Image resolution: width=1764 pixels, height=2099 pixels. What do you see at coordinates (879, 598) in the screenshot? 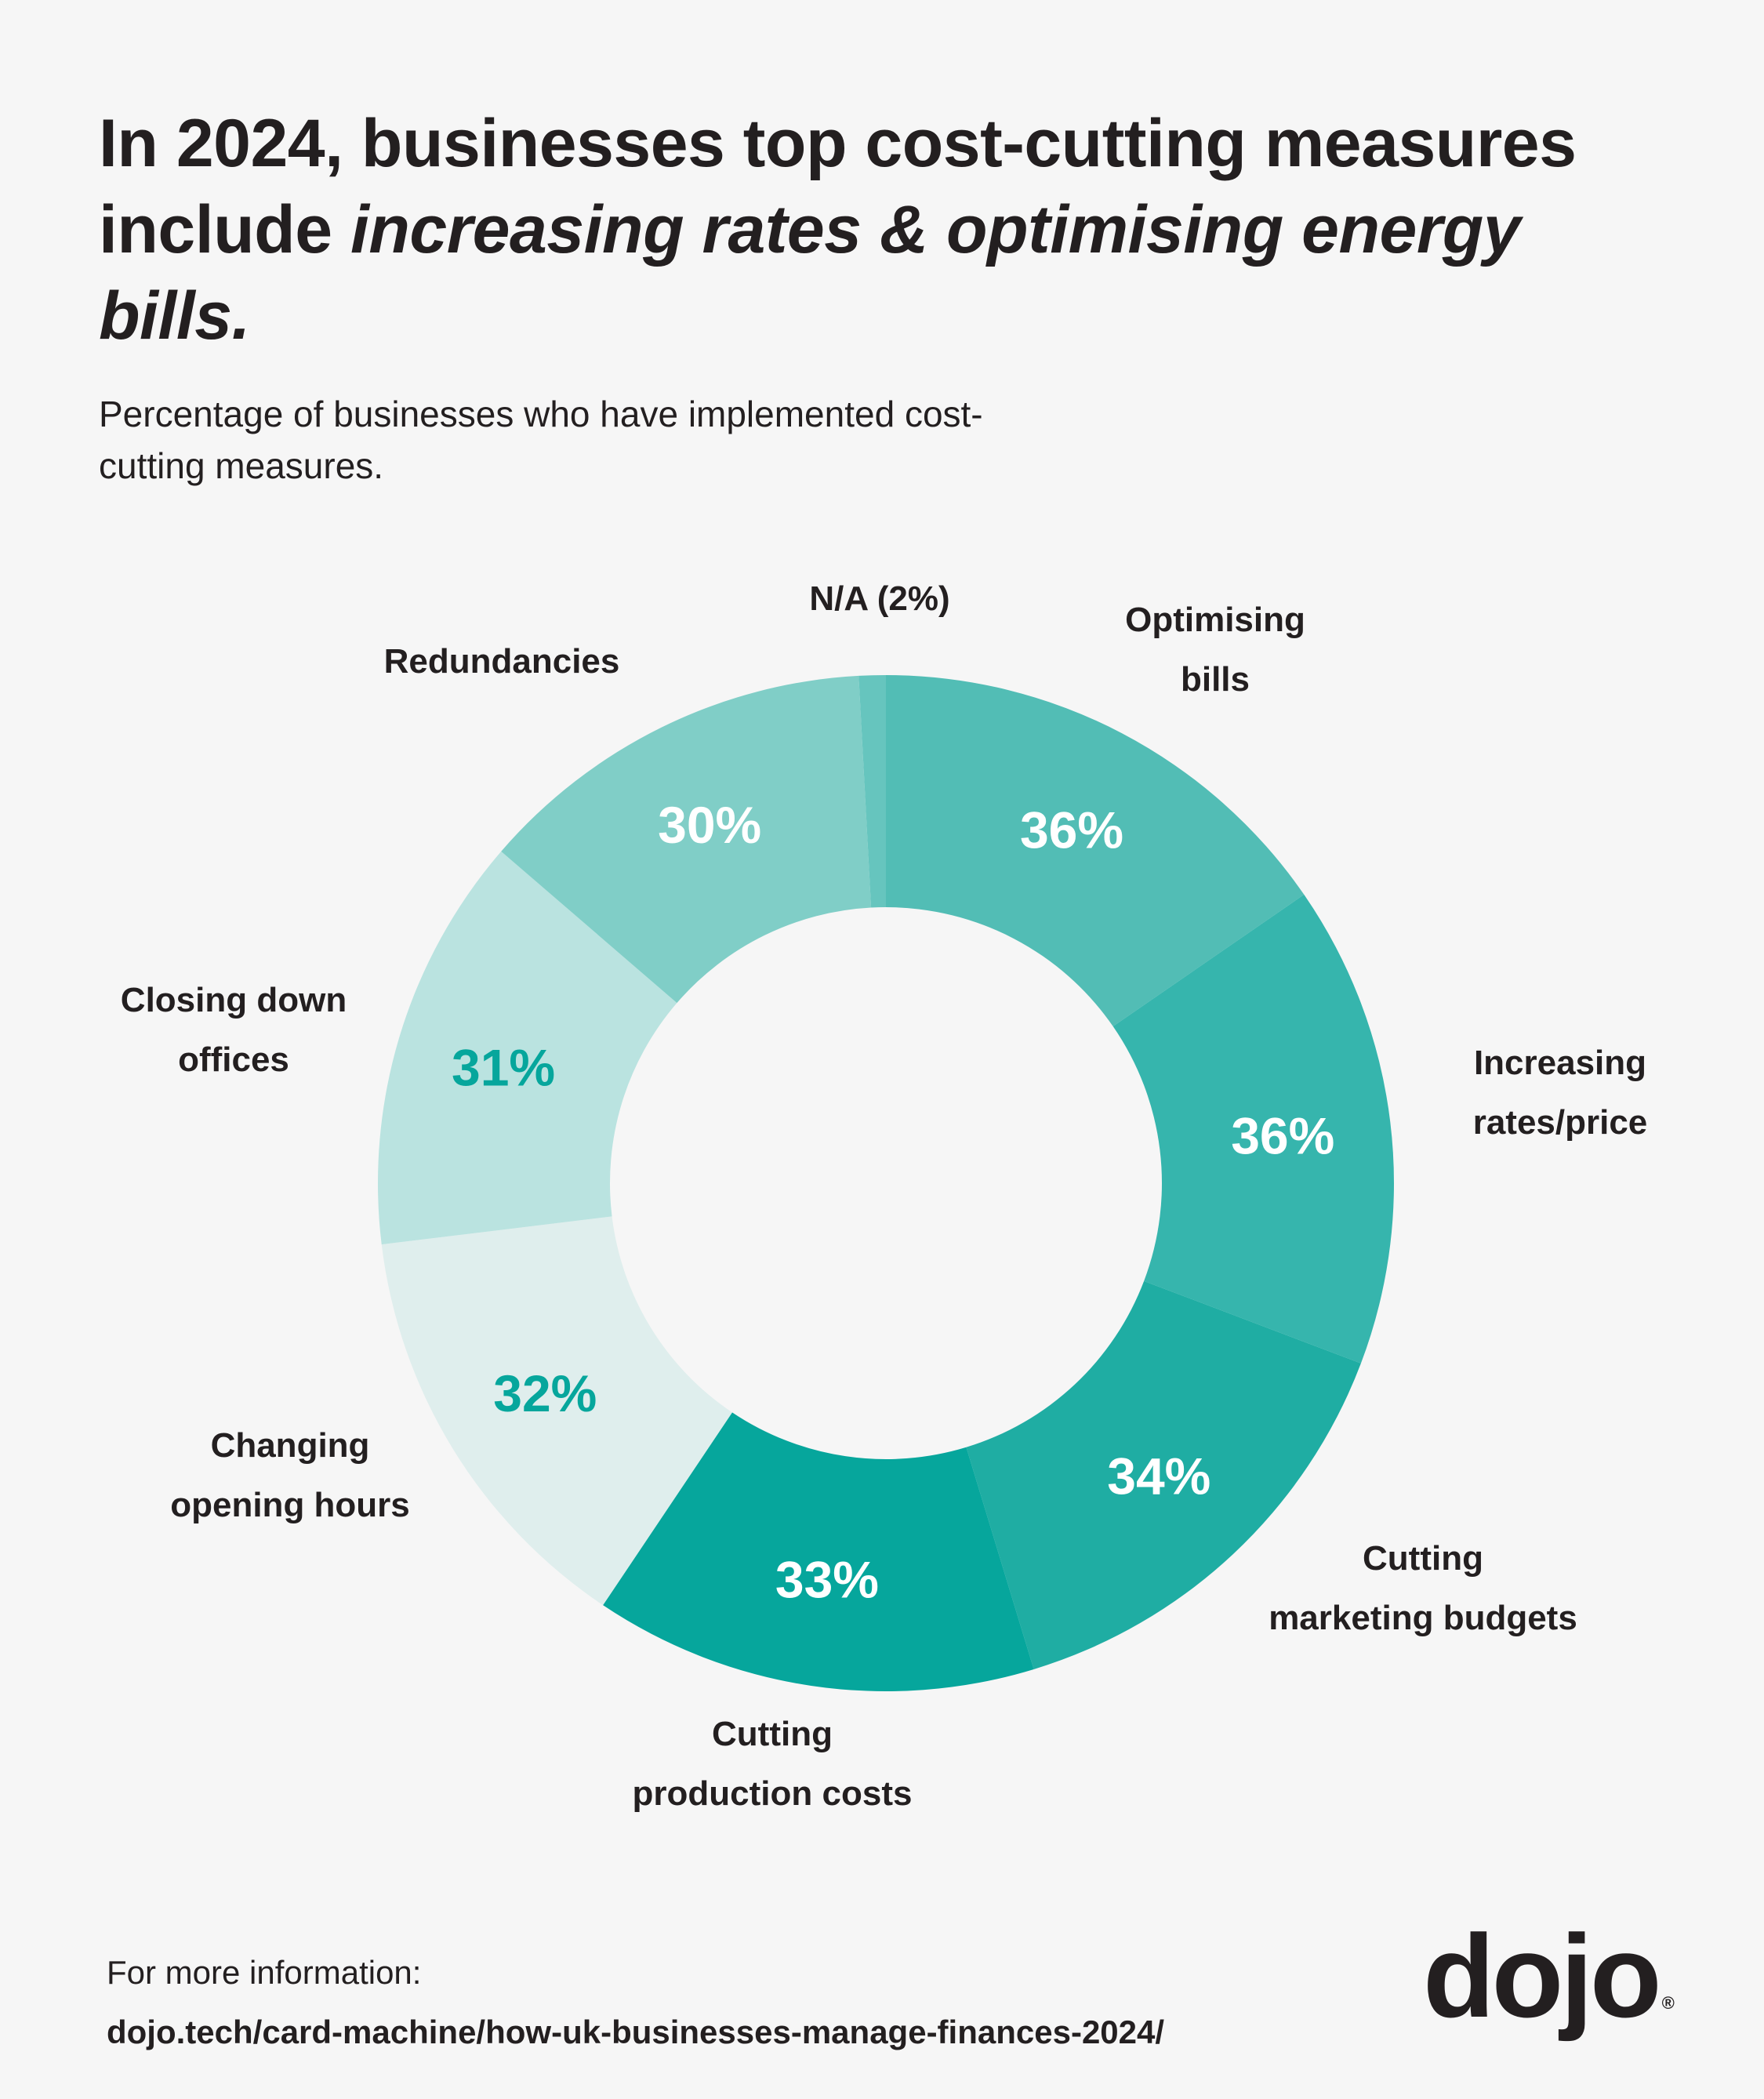
I see `category-label: N/A (2%)` at bounding box center [879, 598].